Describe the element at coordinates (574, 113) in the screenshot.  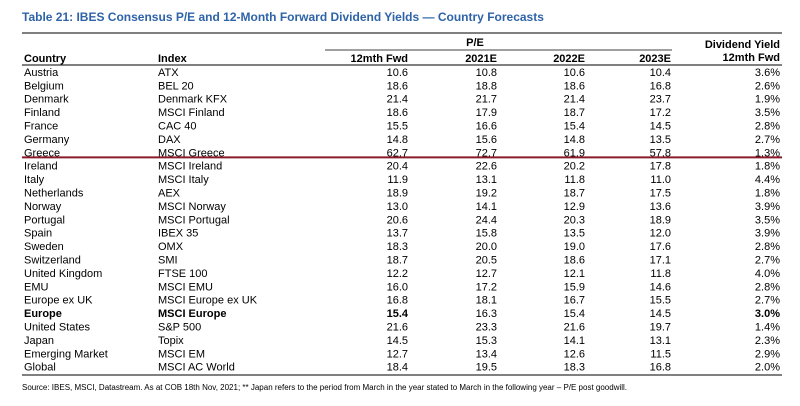
I see `table-cell: 18.7` at that location.